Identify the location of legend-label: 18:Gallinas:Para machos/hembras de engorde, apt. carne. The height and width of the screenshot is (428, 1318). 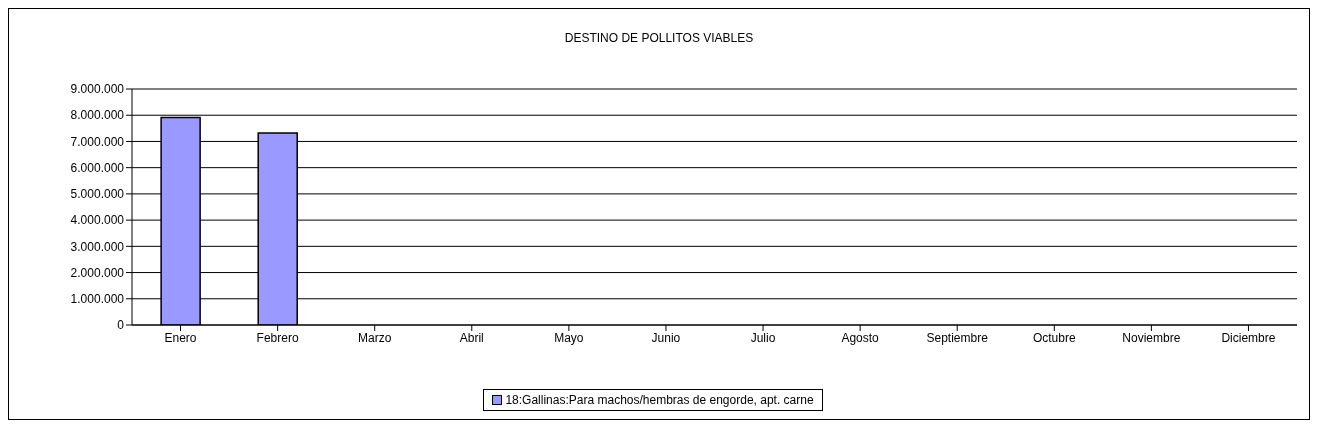
(659, 400).